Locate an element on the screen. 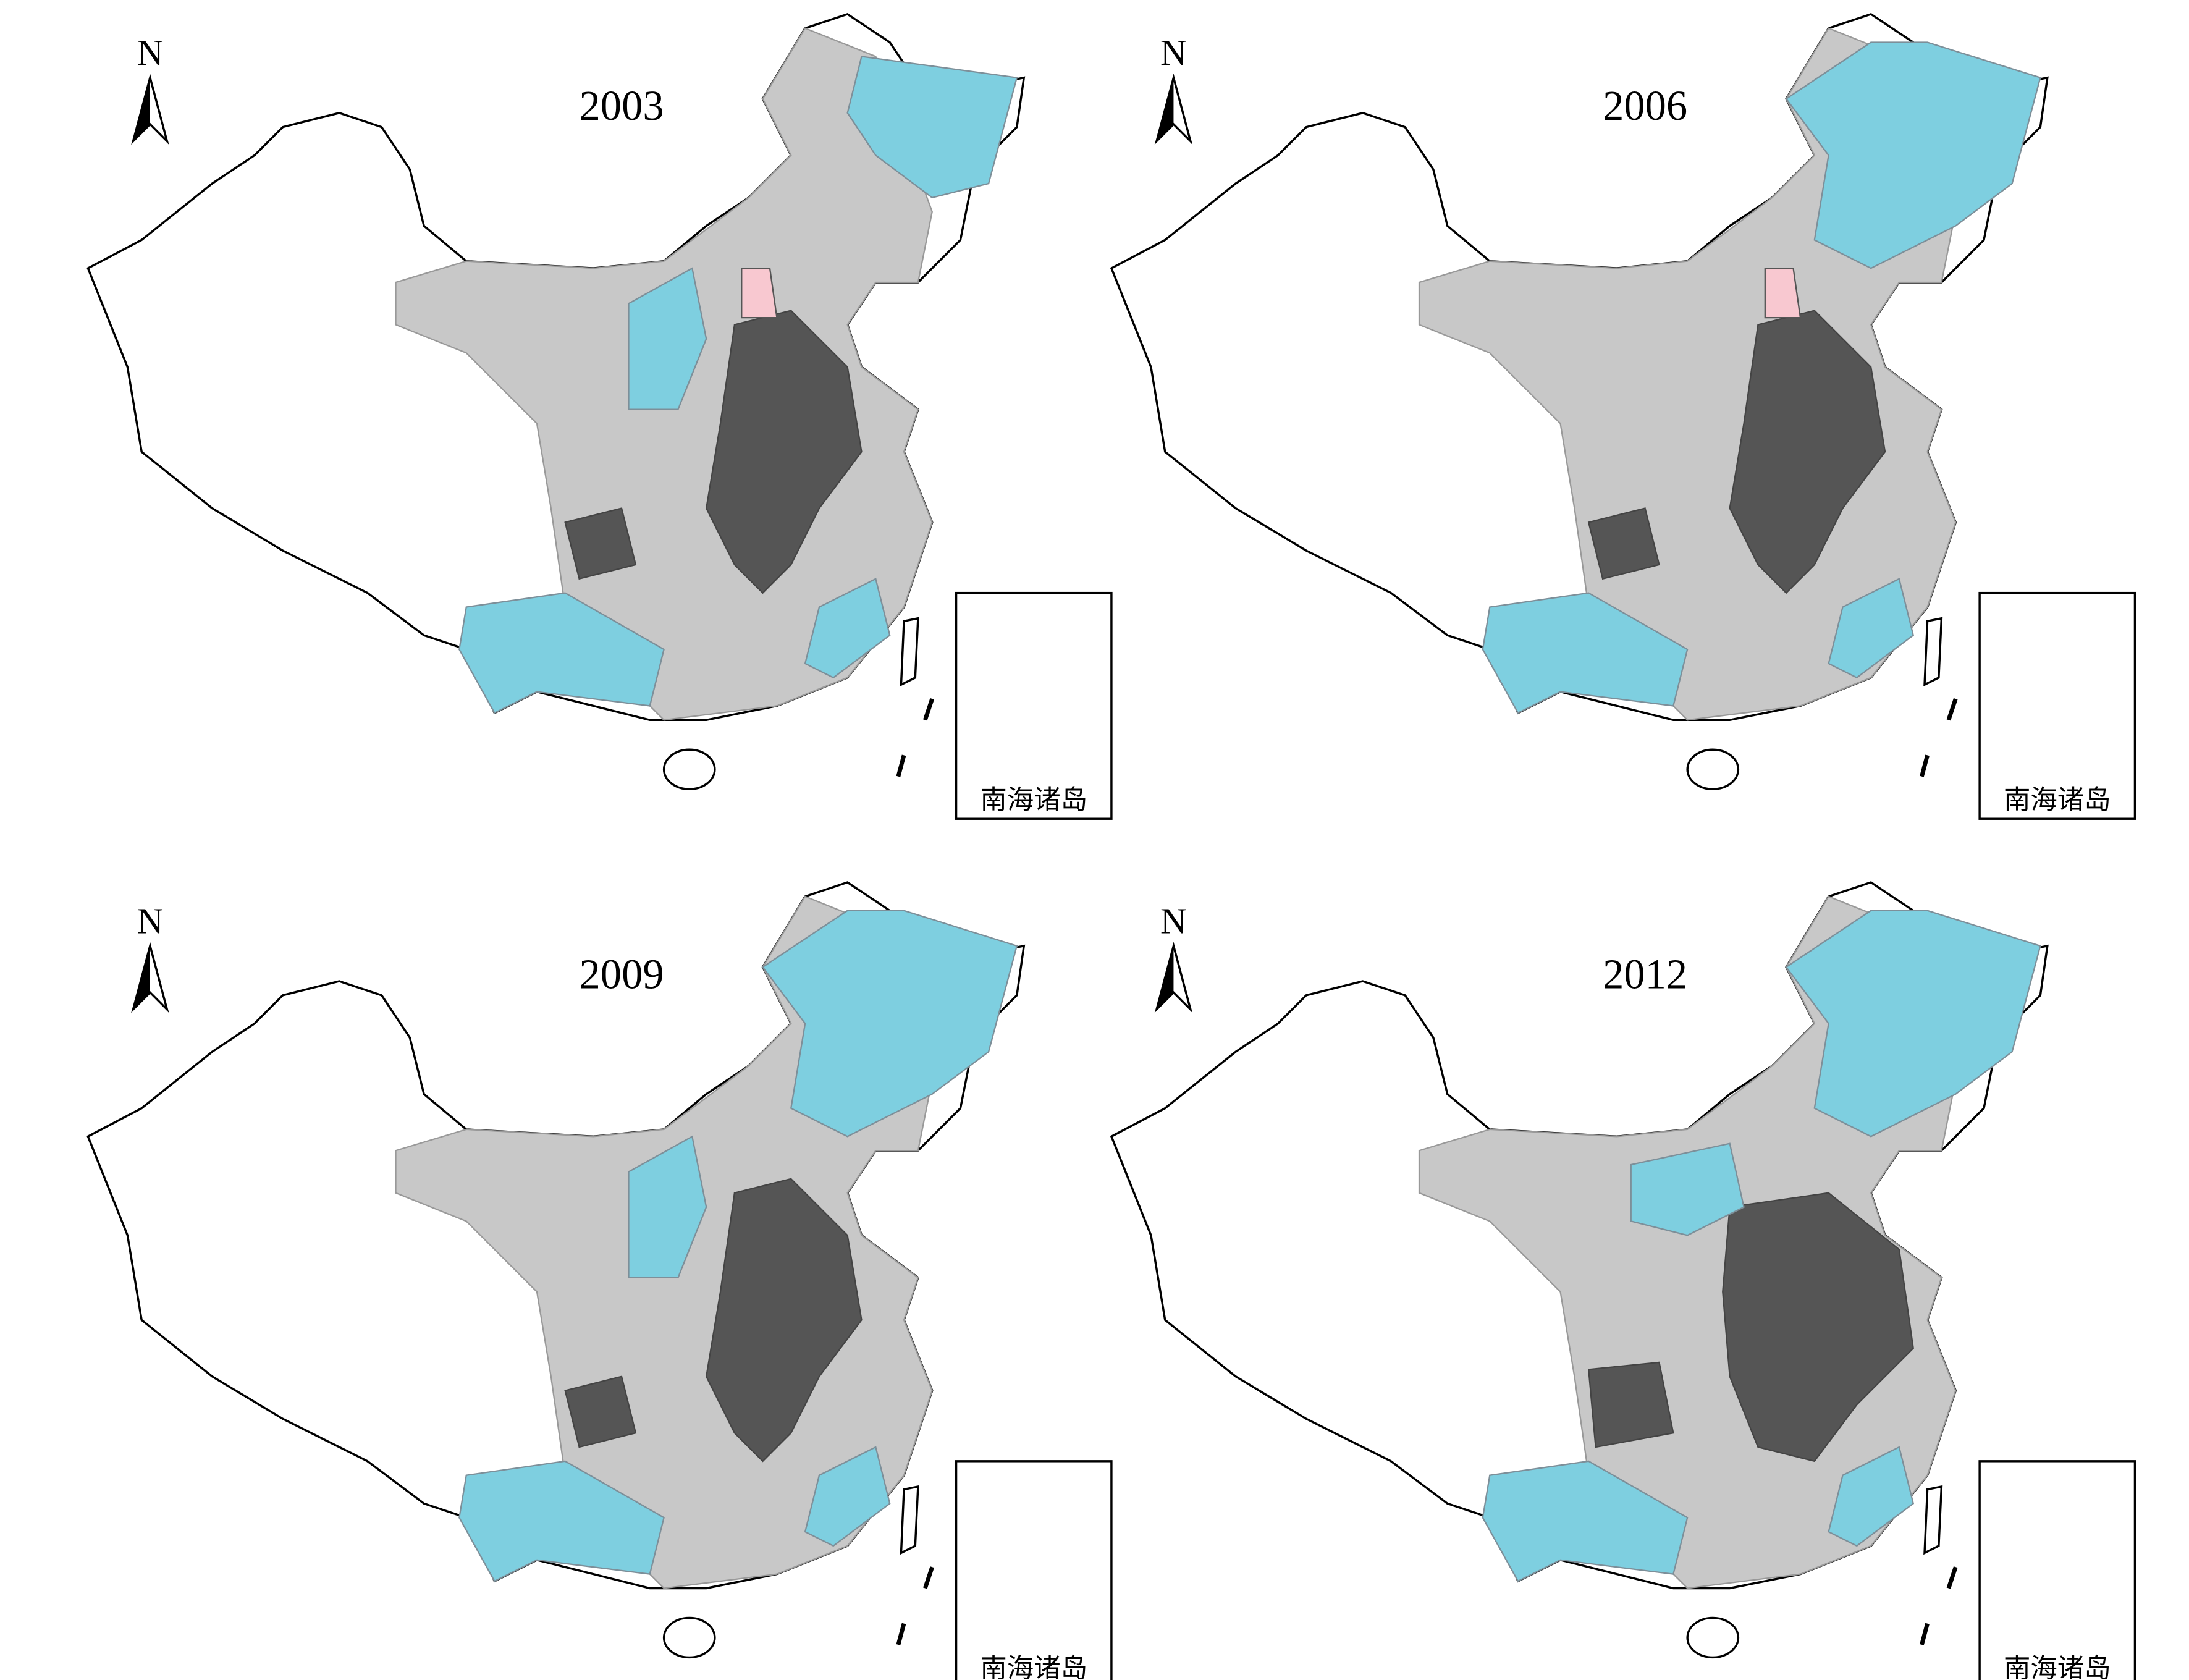  year-label: 2006 is located at coordinates (1645, 105).